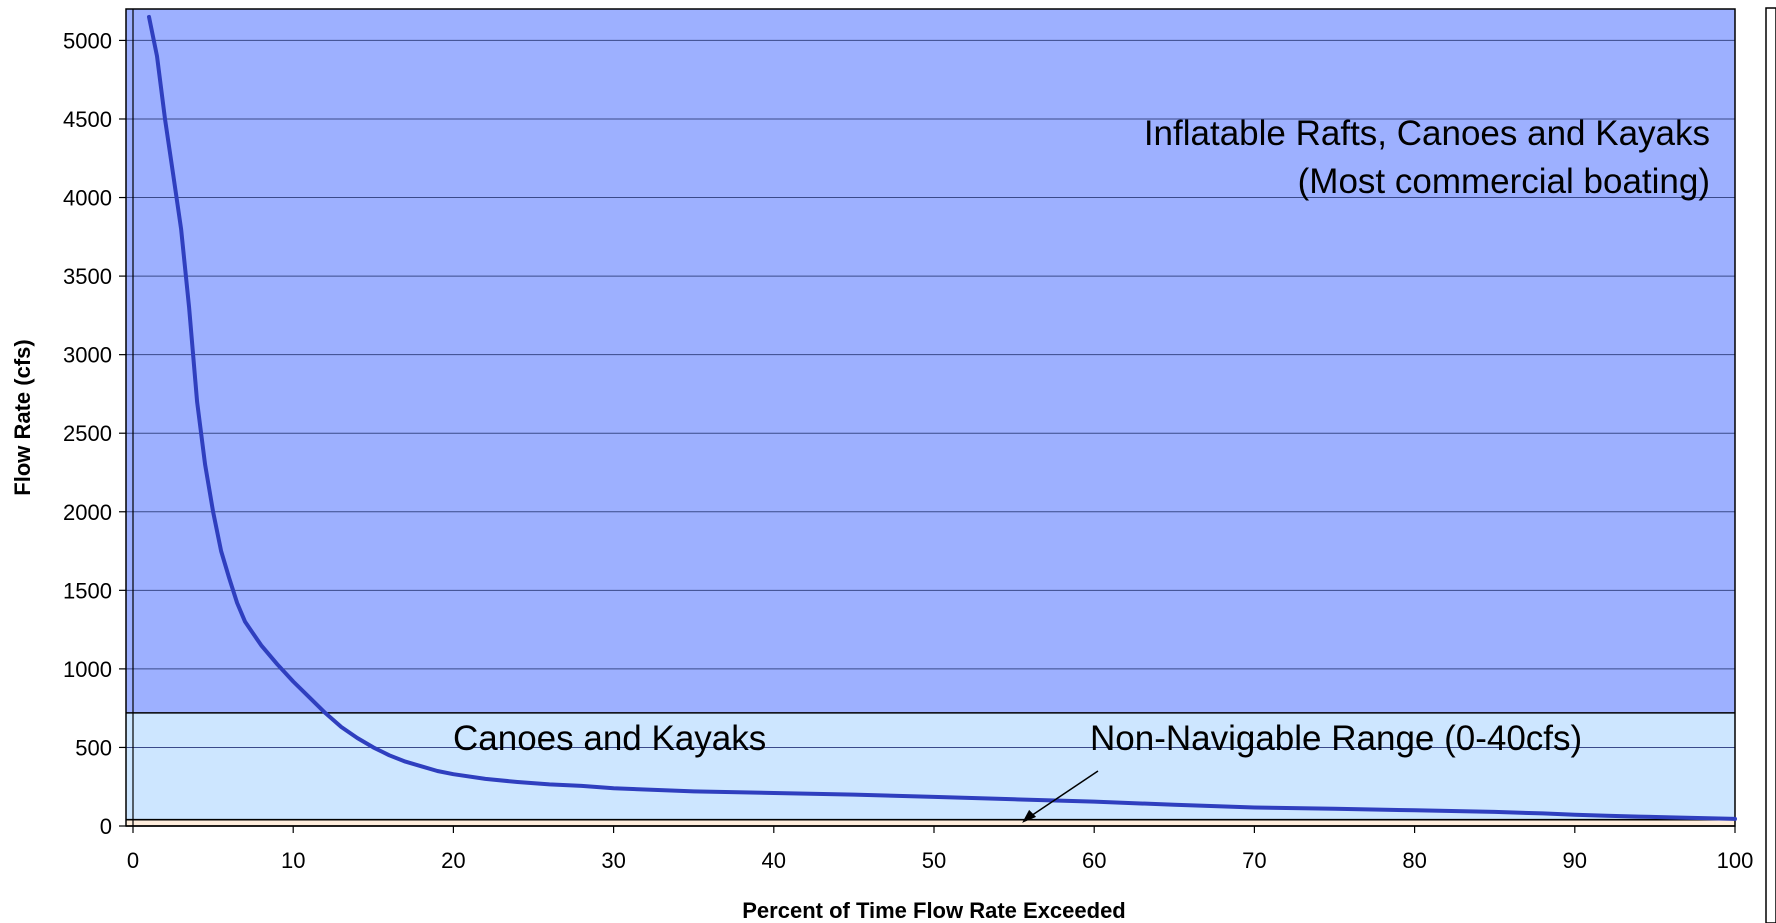 This screenshot has height=923, width=1776. Describe the element at coordinates (87, 119) in the screenshot. I see `y-tick-label: 4500` at that location.